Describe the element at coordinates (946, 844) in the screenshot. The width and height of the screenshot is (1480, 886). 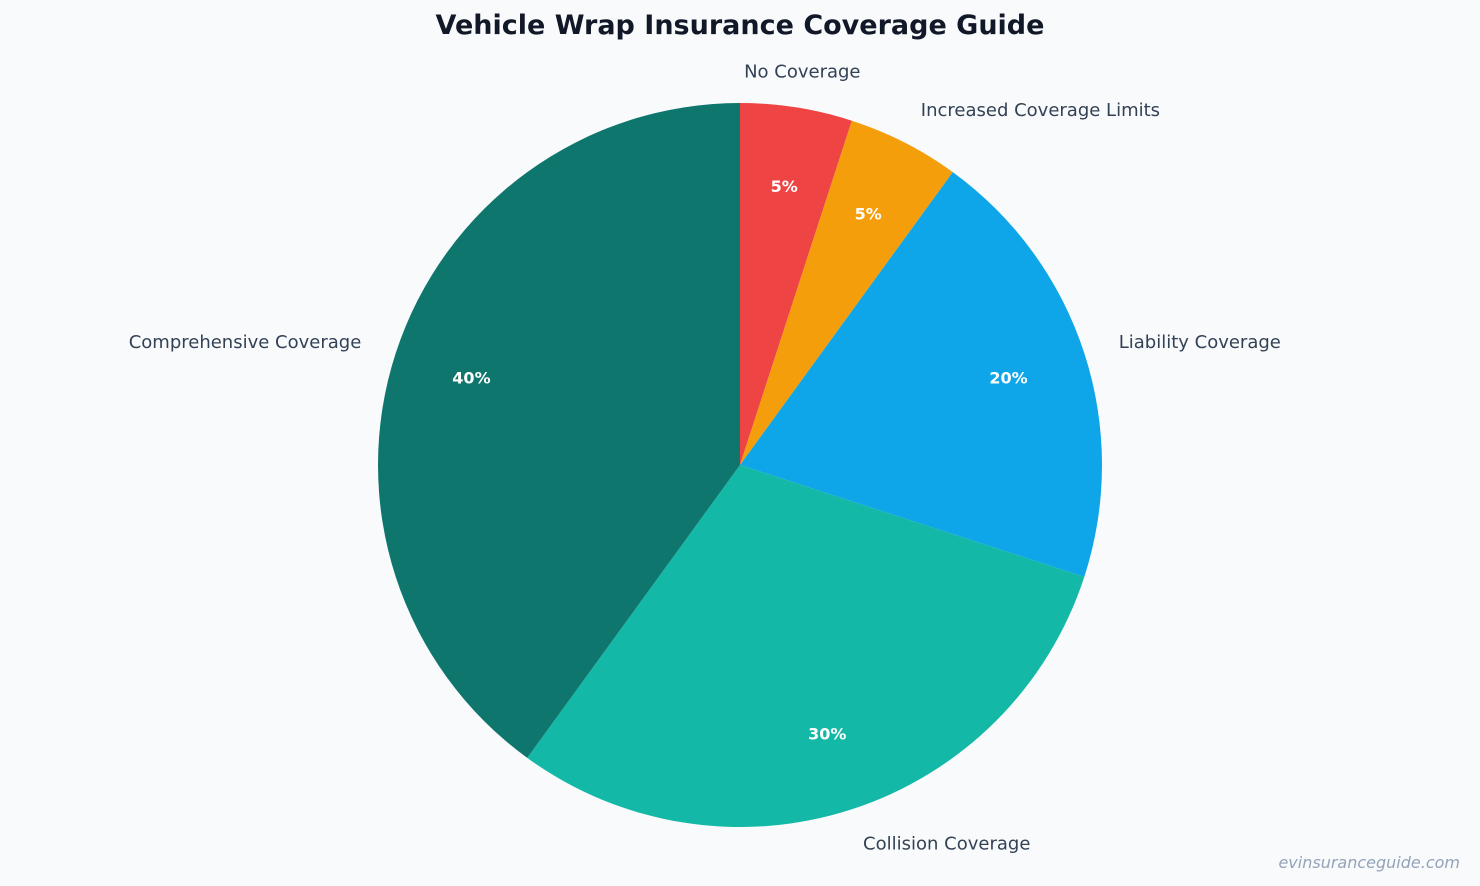
I see `slice-category-label: Collision Coverage` at that location.